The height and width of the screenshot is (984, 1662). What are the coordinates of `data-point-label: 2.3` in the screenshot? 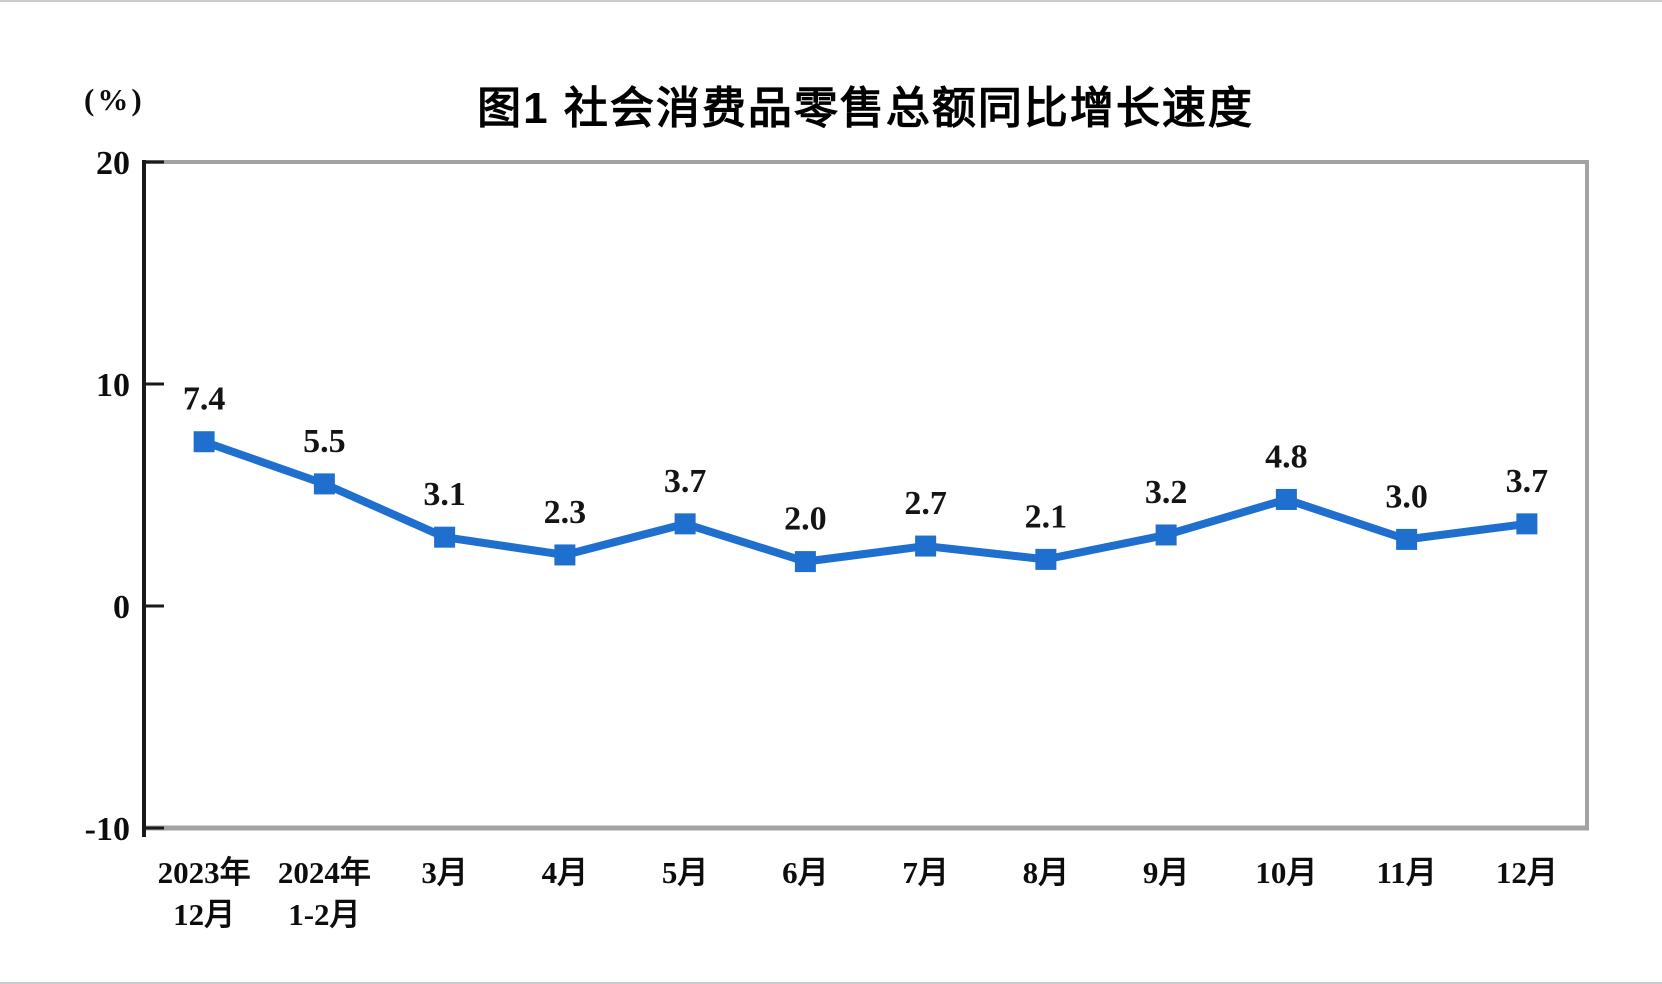 It's located at (565, 512).